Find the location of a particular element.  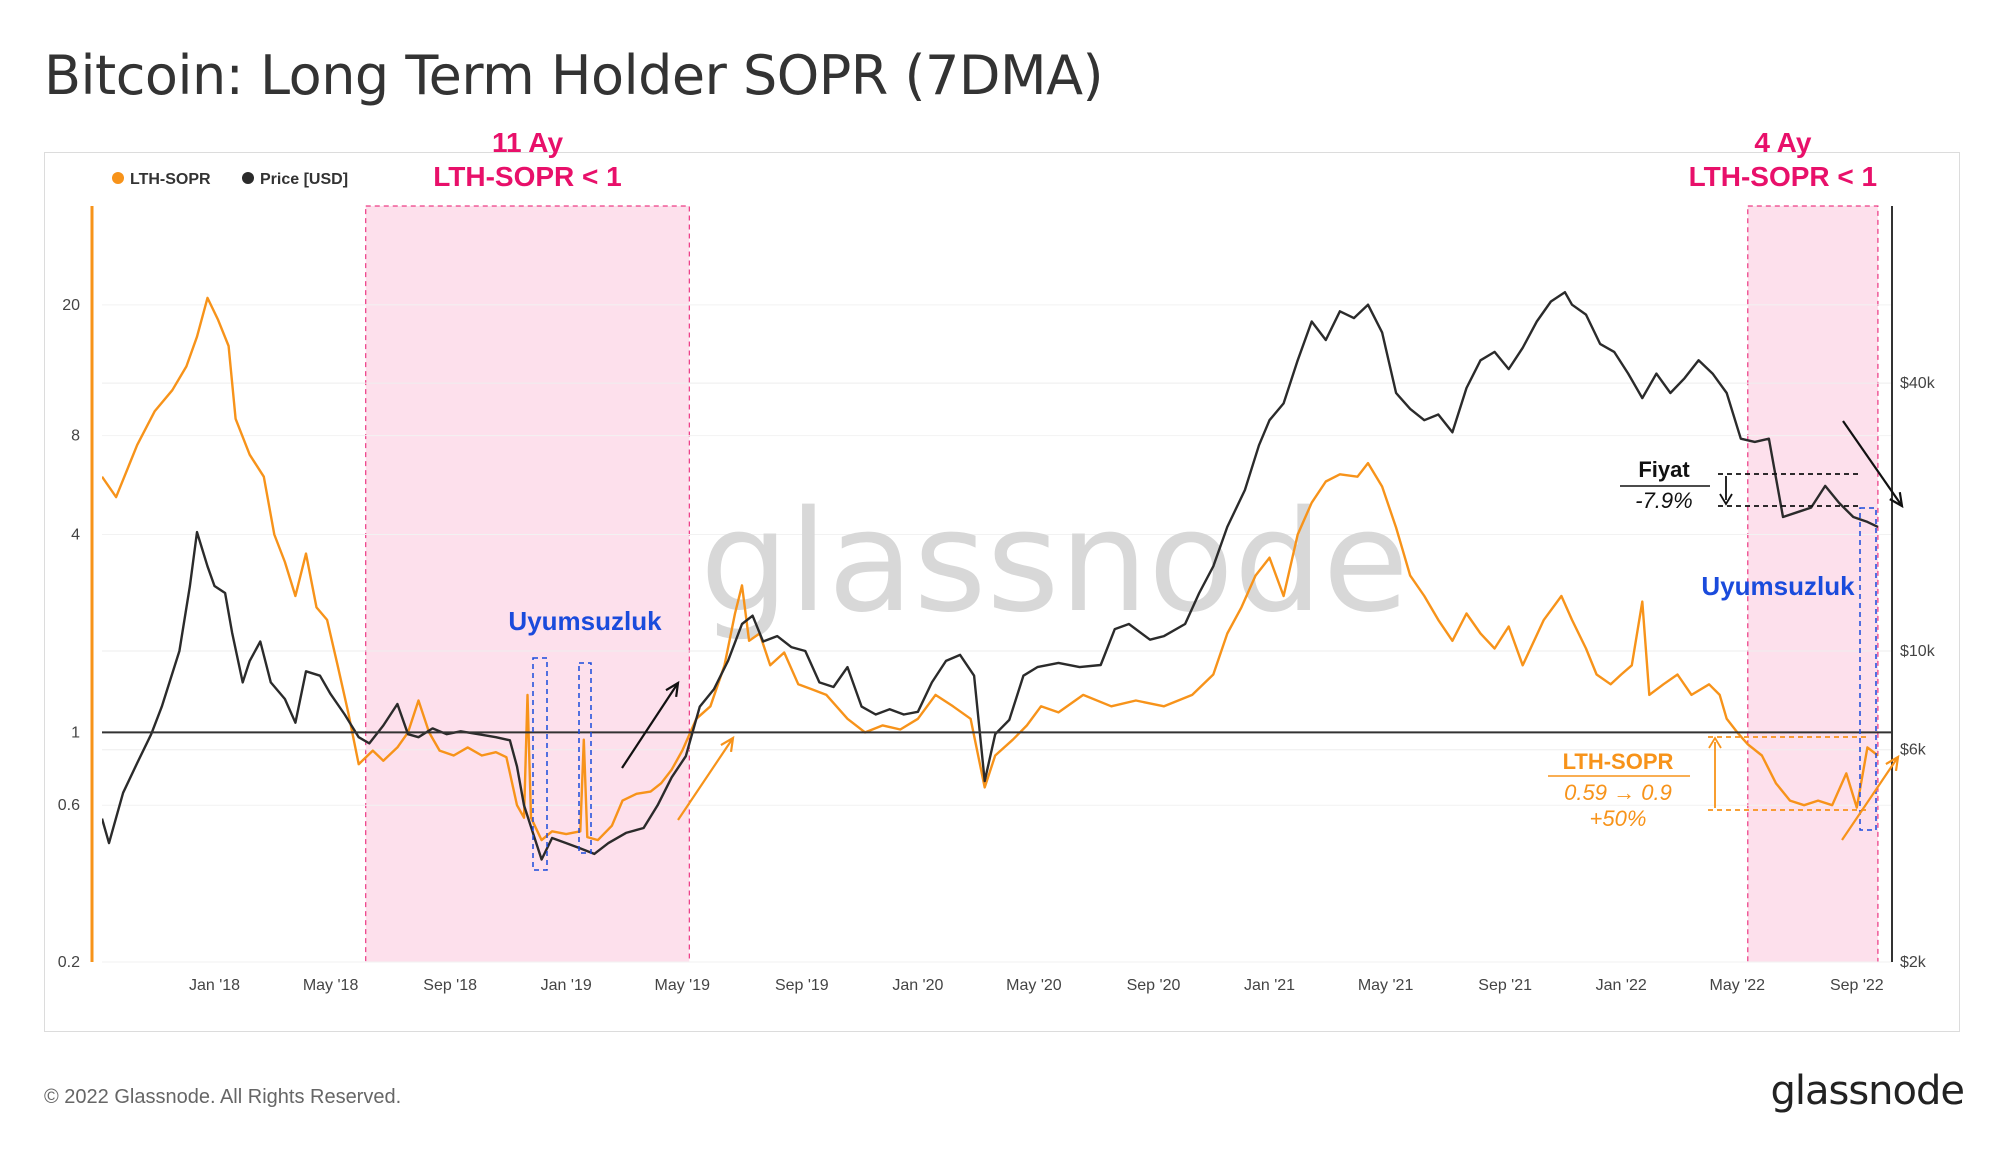

x-tick-label: May '21 is located at coordinates (1386, 985).